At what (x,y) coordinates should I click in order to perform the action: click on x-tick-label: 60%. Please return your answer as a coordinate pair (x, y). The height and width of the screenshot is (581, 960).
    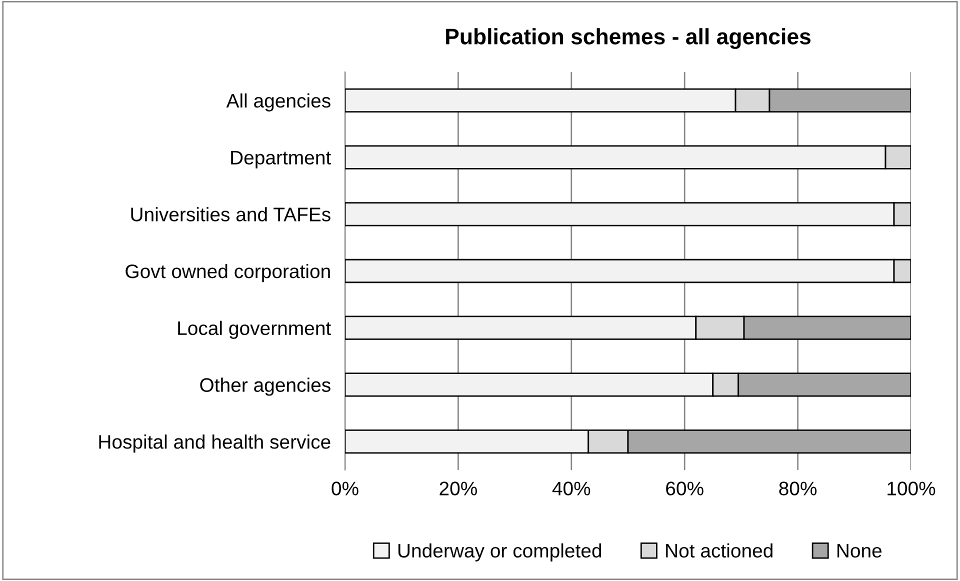
    Looking at the image, I should click on (685, 489).